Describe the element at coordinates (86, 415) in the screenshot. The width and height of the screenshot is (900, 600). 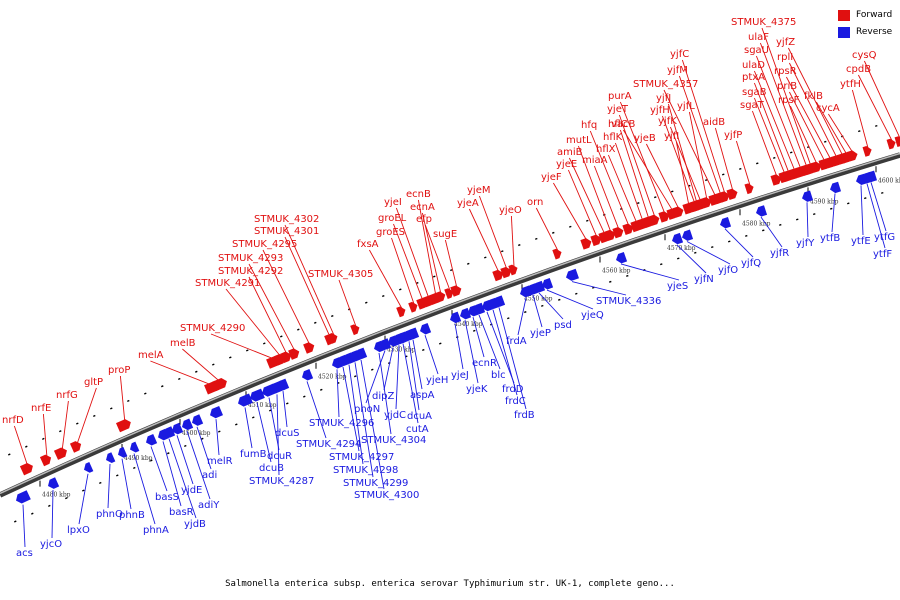
I see `forward-gene-gltP: gltP` at that location.